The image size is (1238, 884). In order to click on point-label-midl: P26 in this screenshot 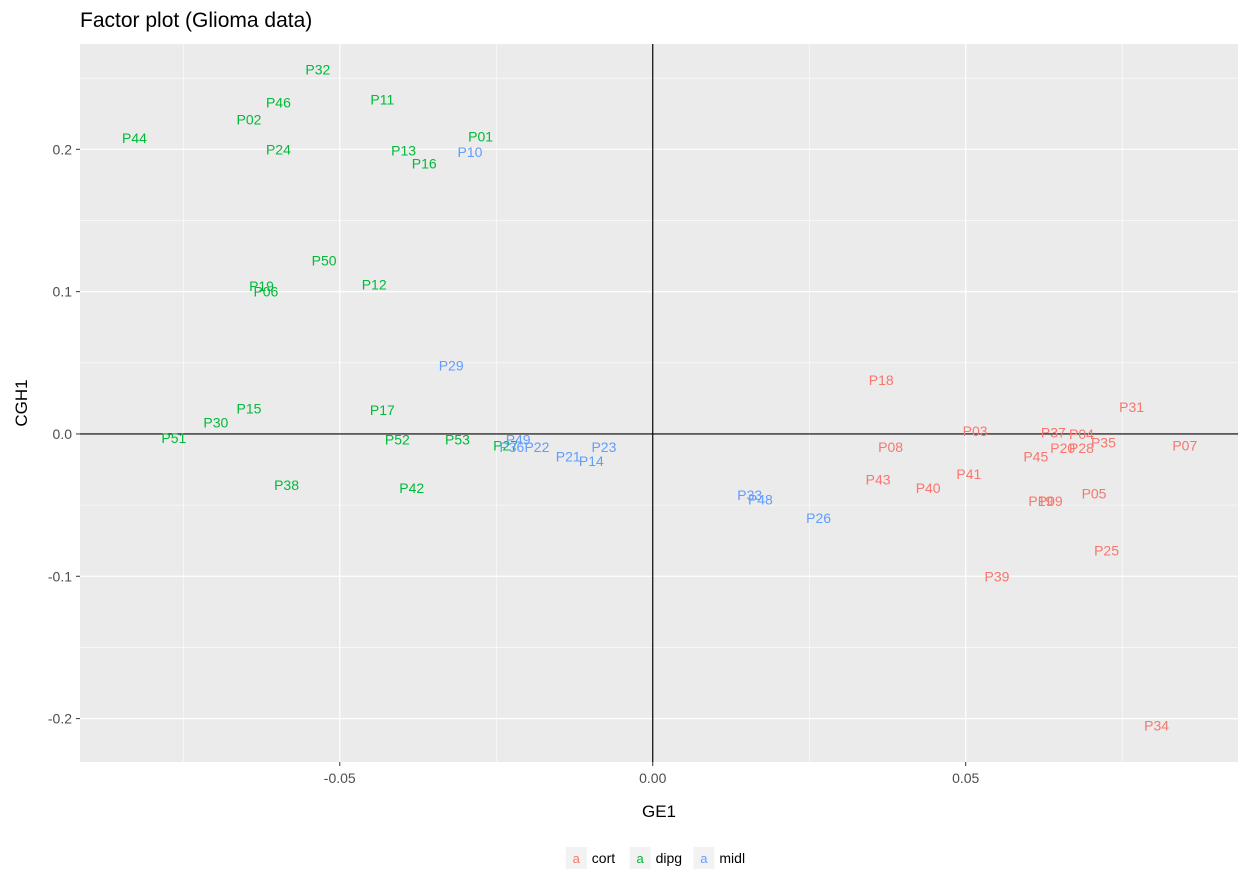, I will do `click(818, 518)`.